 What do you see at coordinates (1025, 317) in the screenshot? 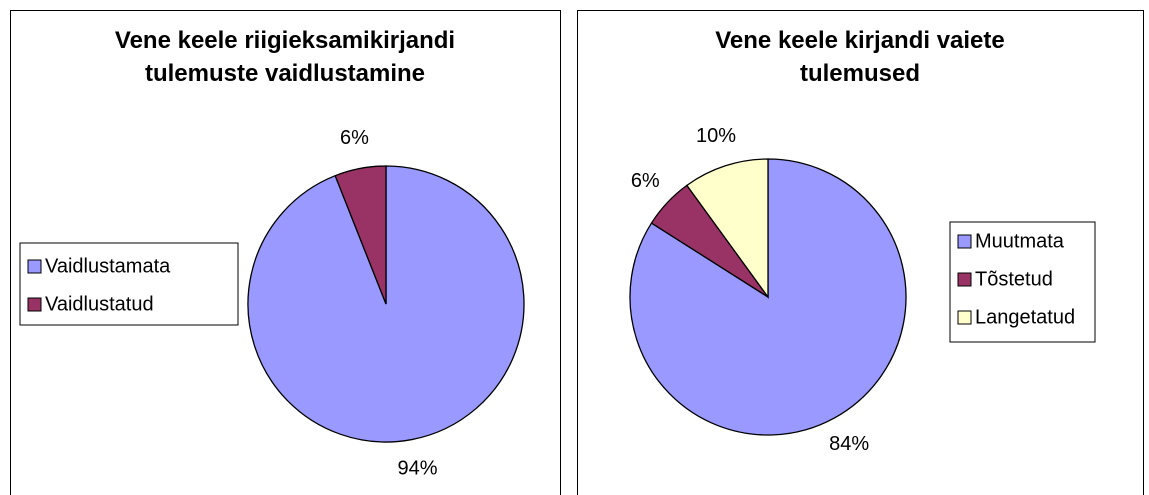
I see `legend-label: Langetatud` at bounding box center [1025, 317].